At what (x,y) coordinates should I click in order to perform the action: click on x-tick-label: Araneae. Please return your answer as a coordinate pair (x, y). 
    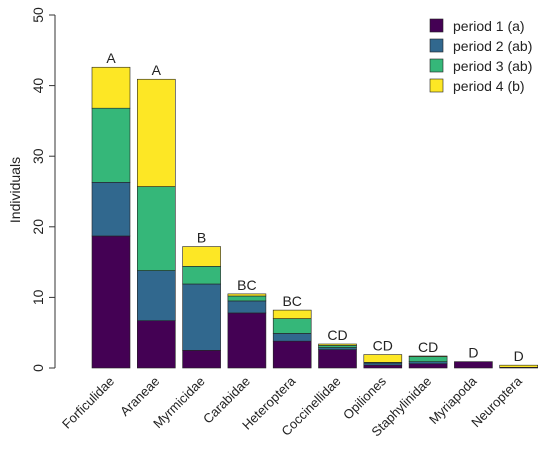
    Looking at the image, I should click on (139, 396).